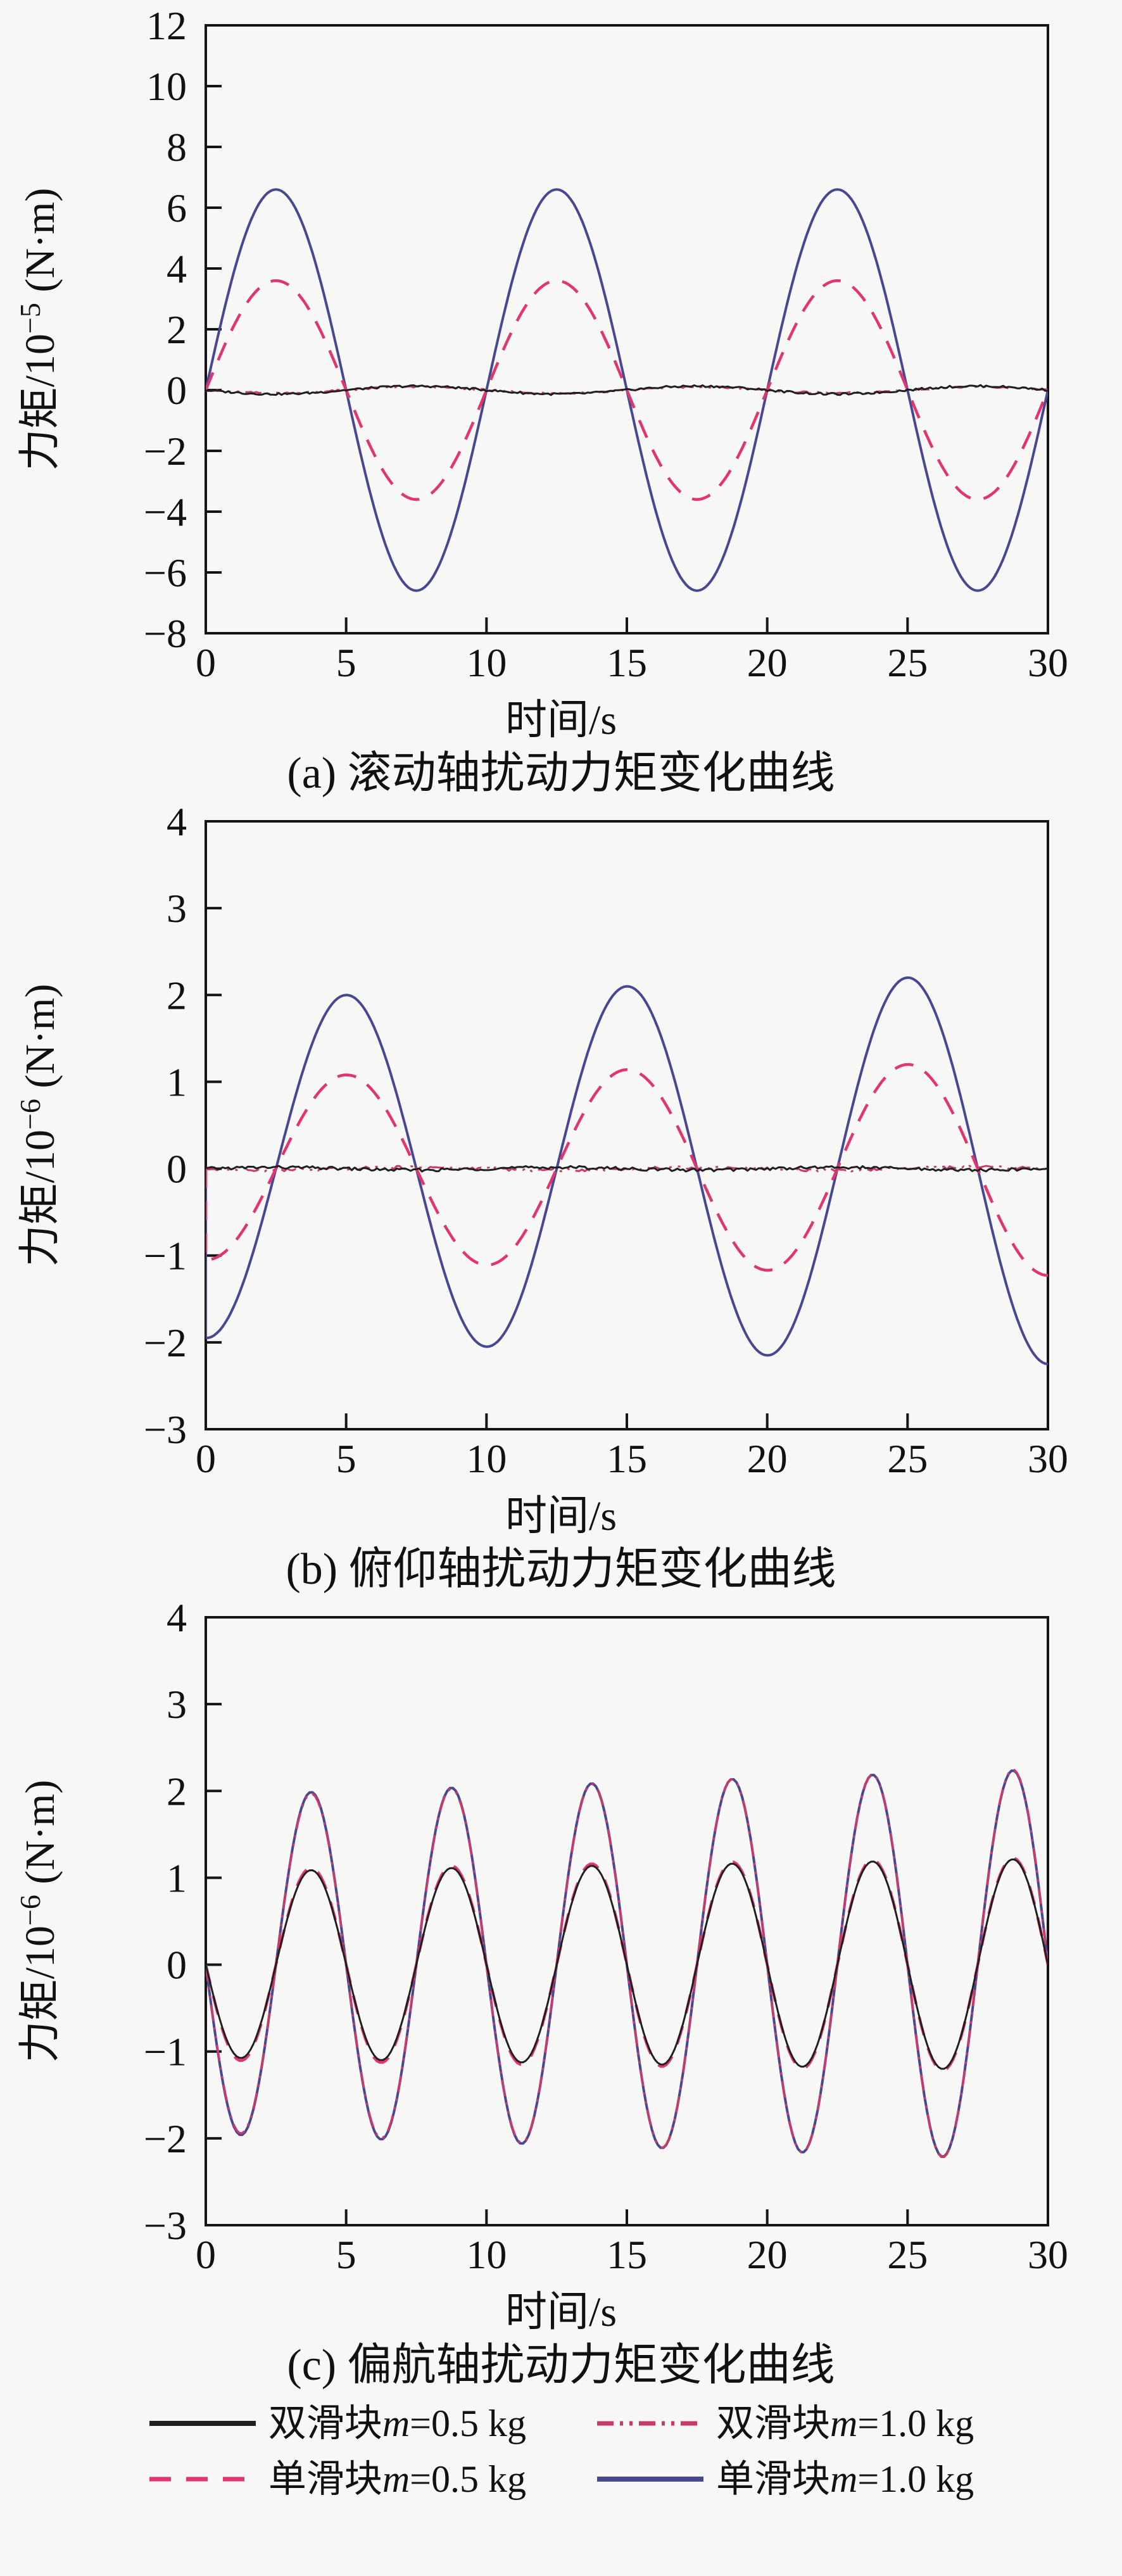 This screenshot has height=2576, width=1122. I want to click on svg-text: 8, so click(177, 147).